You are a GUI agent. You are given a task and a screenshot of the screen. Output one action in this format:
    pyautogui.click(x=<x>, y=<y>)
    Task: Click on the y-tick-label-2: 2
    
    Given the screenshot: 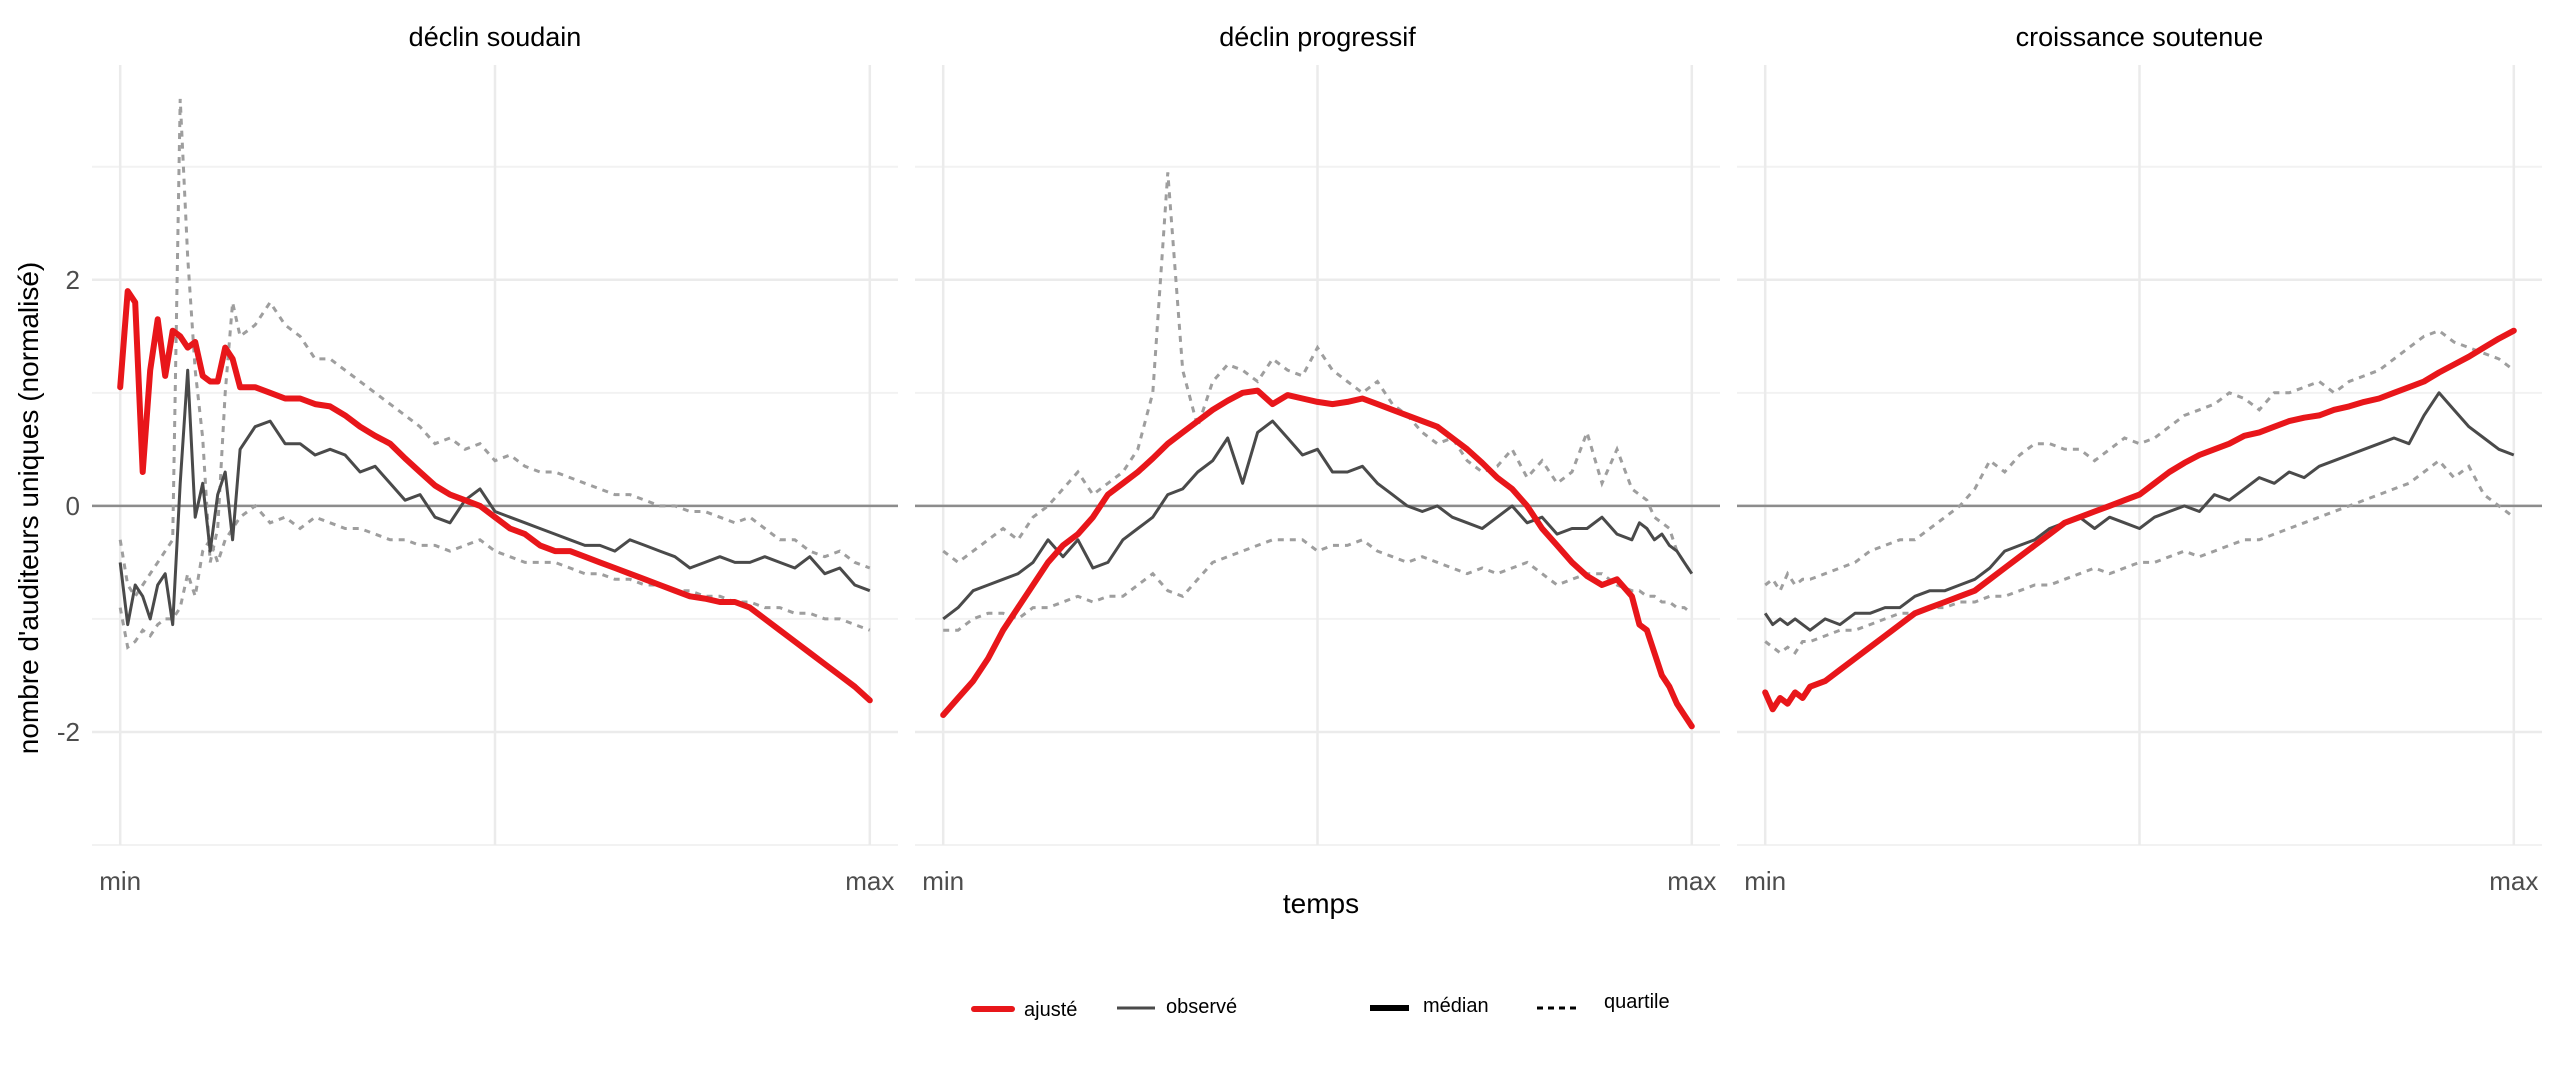 What is the action you would take?
    pyautogui.click(x=73, y=280)
    